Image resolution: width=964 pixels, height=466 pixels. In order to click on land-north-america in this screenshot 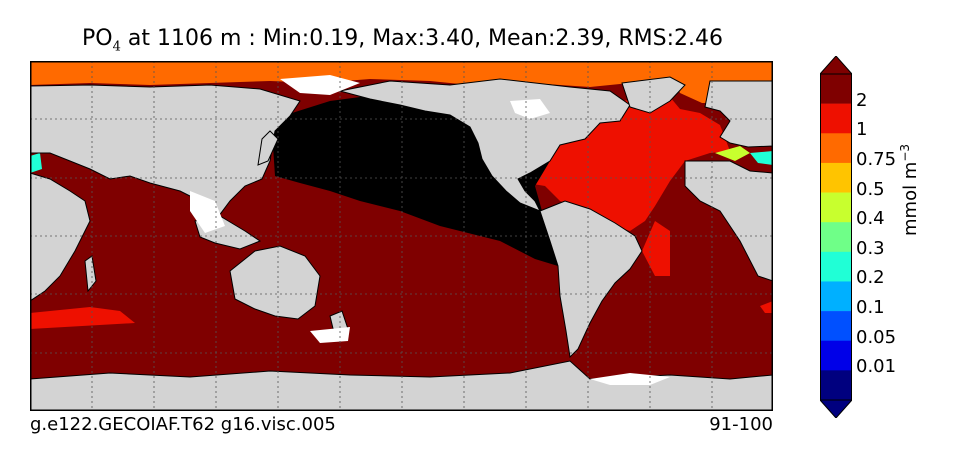, I will do `click(485, 145)`.